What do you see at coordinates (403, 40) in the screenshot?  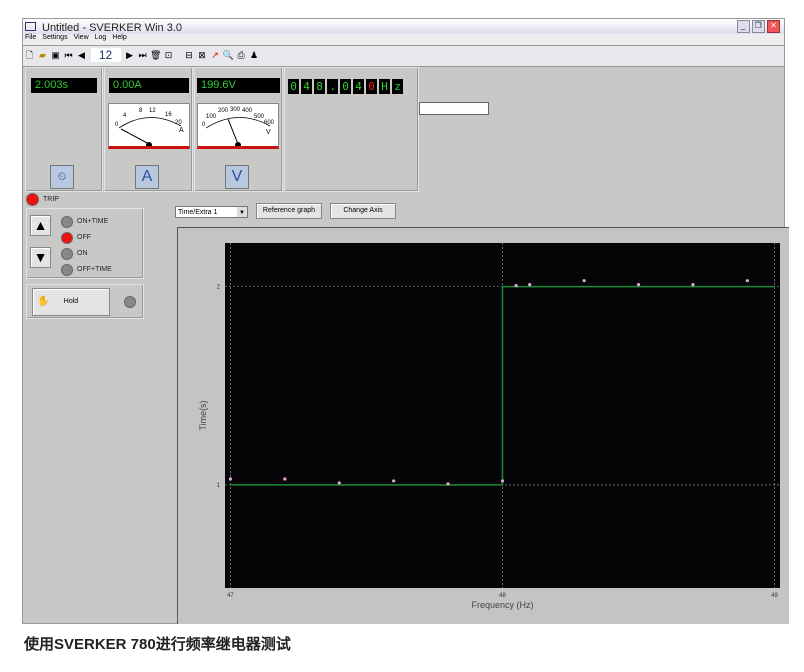 I see `menu-bar: File Settings View Log Help` at bounding box center [403, 40].